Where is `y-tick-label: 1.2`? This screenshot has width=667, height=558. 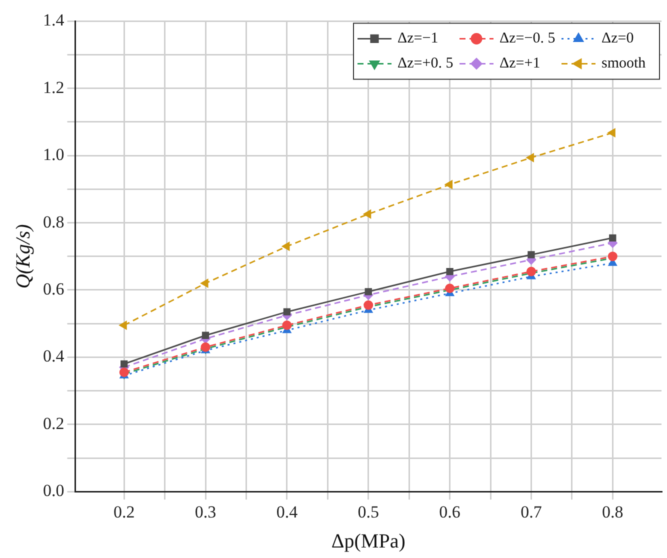
y-tick-label: 1.2 is located at coordinates (53, 87).